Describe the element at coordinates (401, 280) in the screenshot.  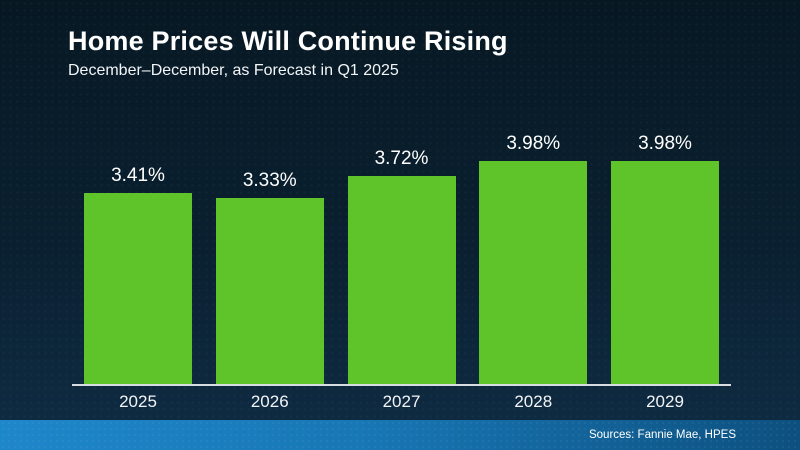
I see `bar-rect-2027` at that location.